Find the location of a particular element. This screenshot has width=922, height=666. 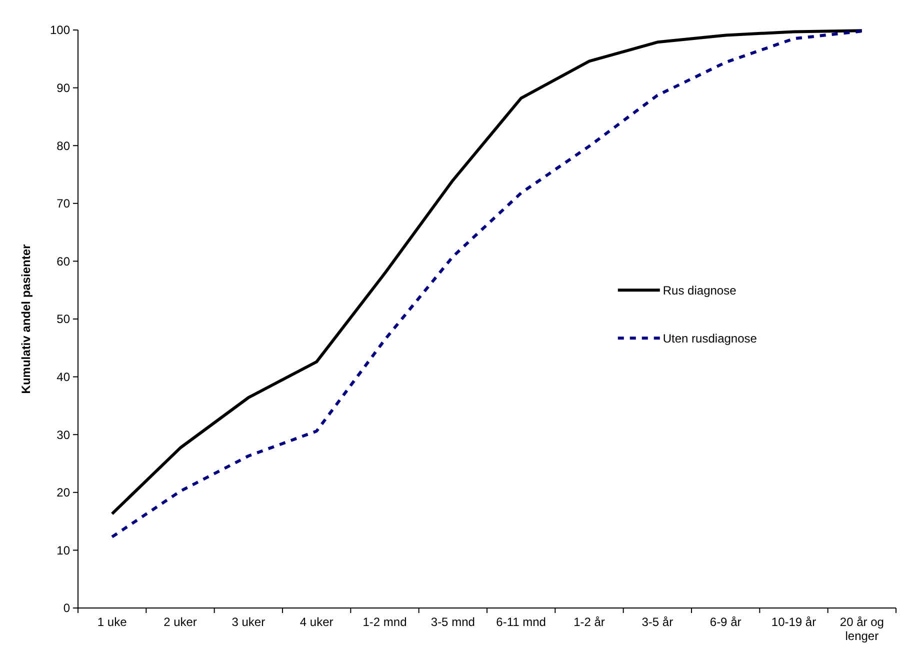

y-tick-label: 60 is located at coordinates (63, 261).